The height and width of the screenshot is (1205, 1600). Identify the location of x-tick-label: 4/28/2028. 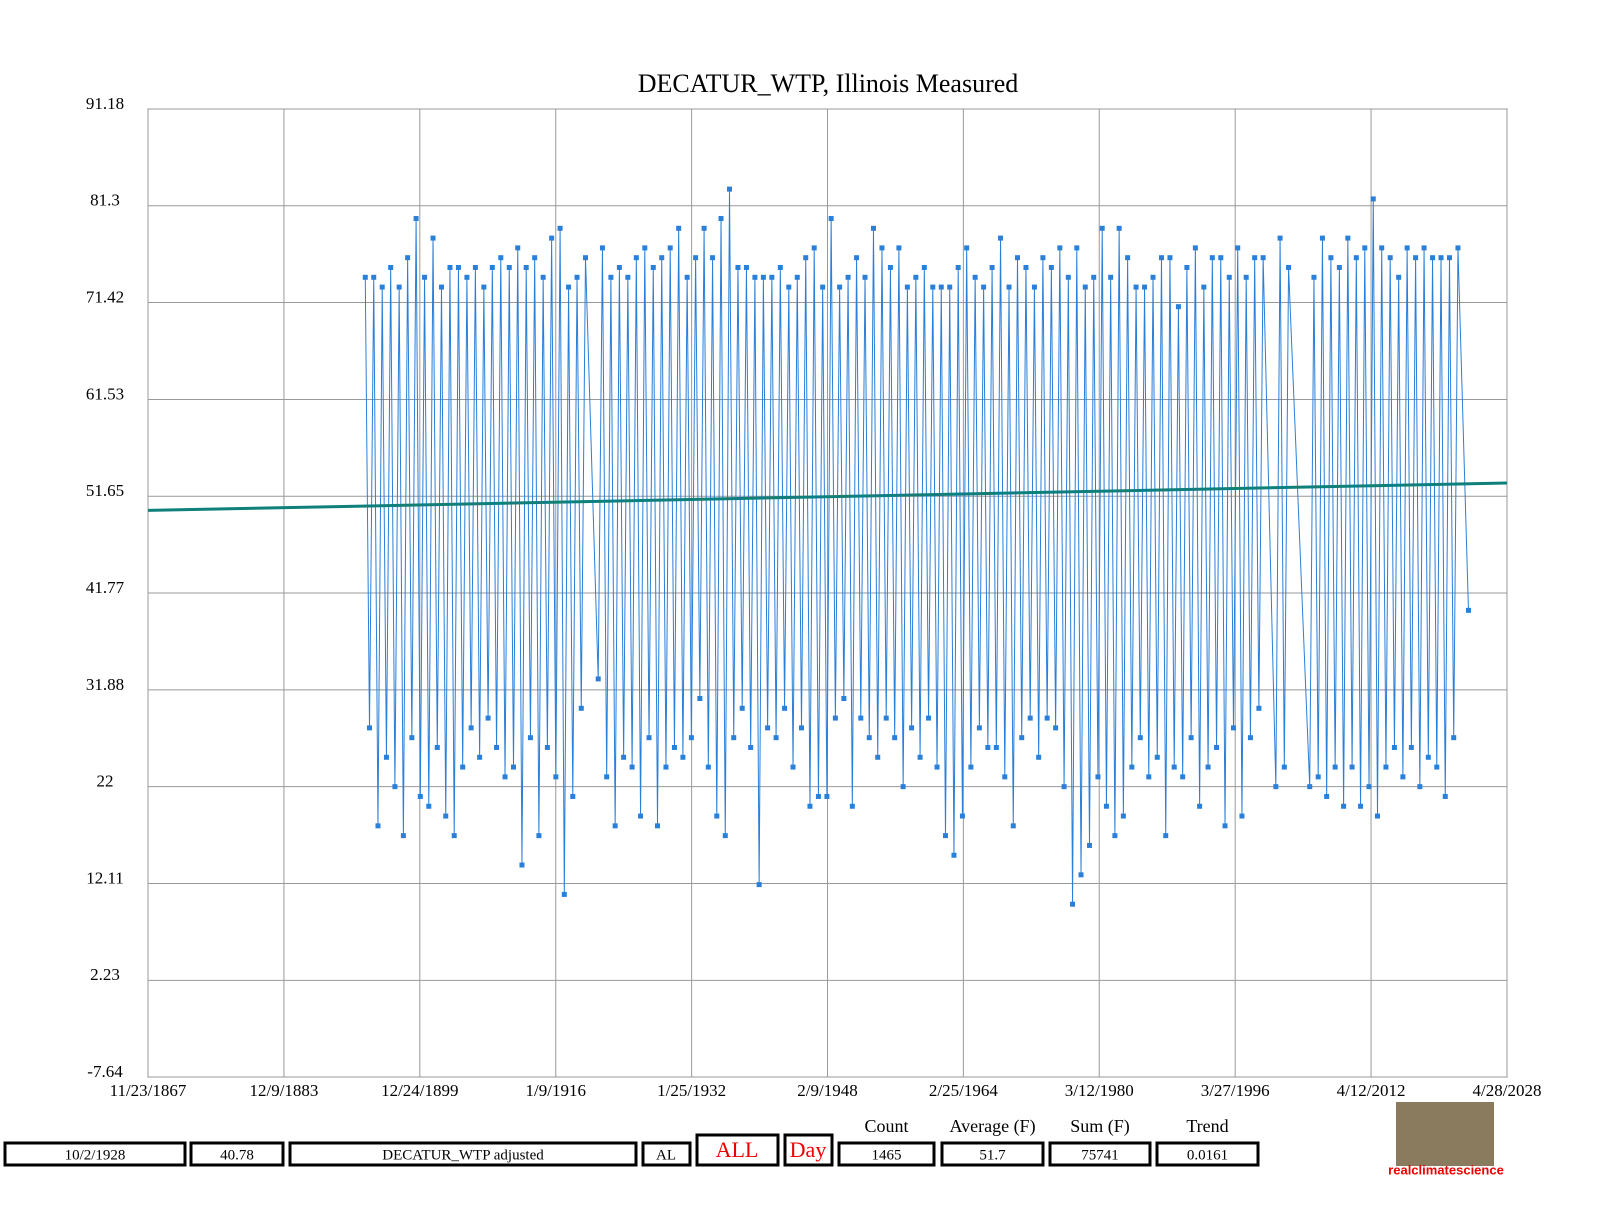
(1507, 1090).